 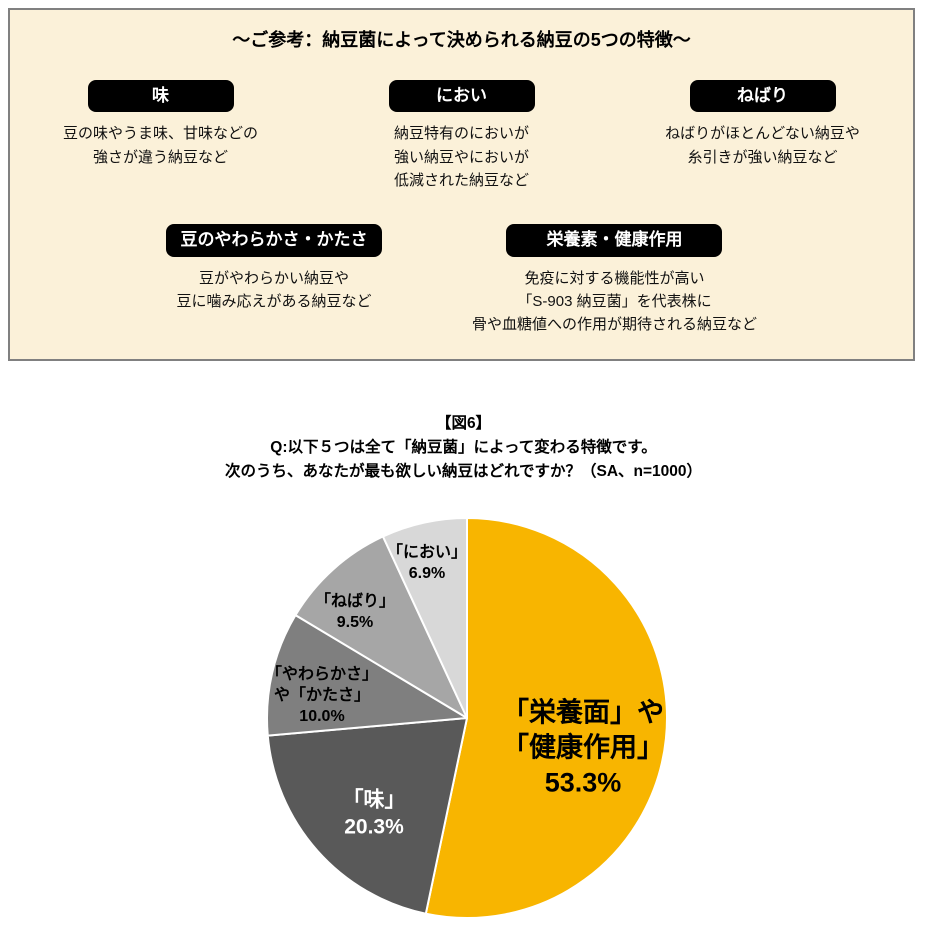 I want to click on feature-taste: 味 豆の味やうま味、甘味などの 強さが違う納豆など, so click(x=160, y=136).